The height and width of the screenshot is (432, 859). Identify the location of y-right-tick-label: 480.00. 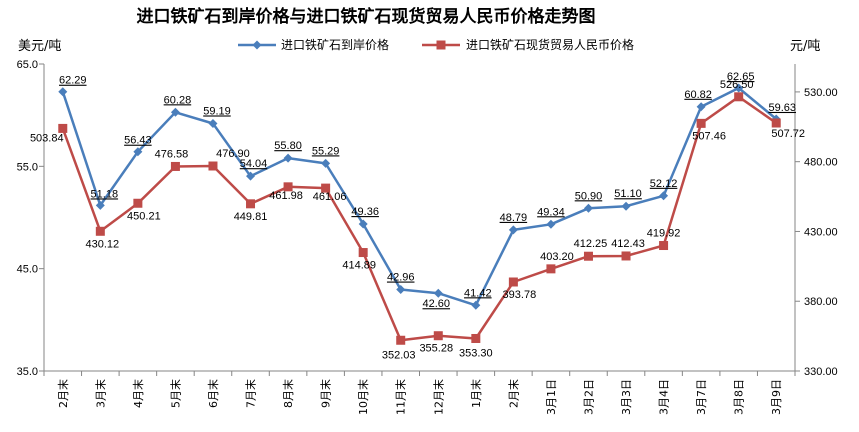
(821, 163).